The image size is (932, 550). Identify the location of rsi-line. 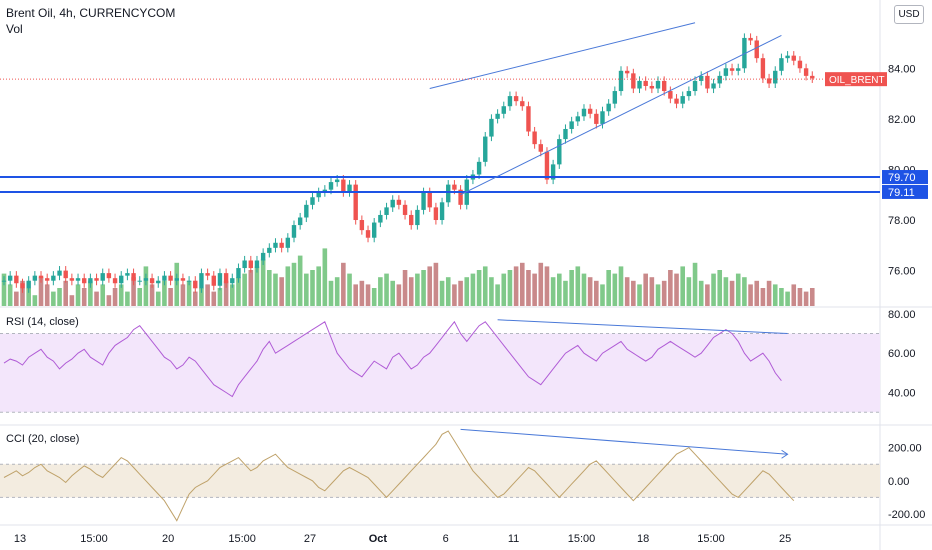
(392, 359).